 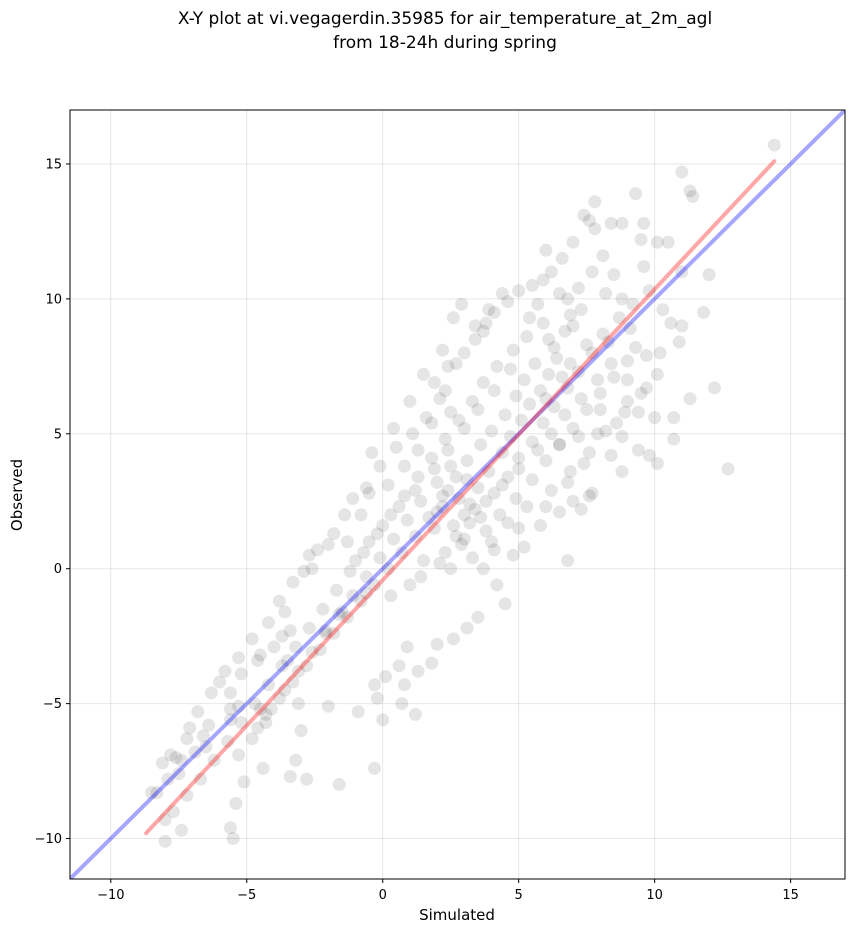 What do you see at coordinates (17, 495) in the screenshot?
I see `y-axis-label: Observed` at bounding box center [17, 495].